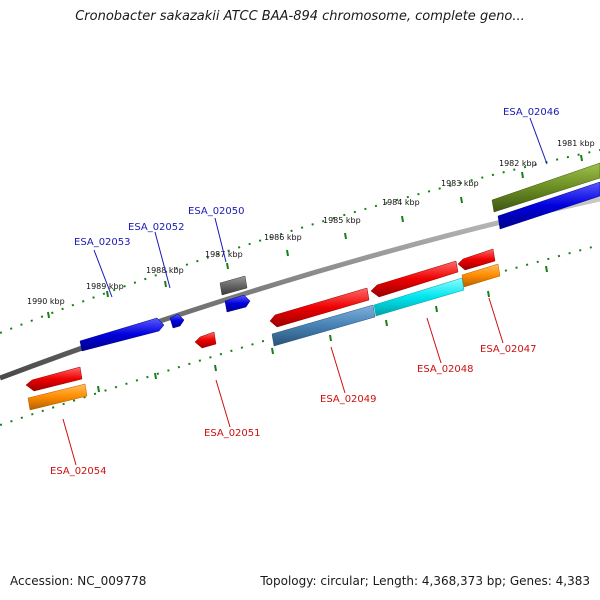 The image size is (600, 600). Describe the element at coordinates (445, 369) in the screenshot. I see `gene-label: ESA_02048` at that location.